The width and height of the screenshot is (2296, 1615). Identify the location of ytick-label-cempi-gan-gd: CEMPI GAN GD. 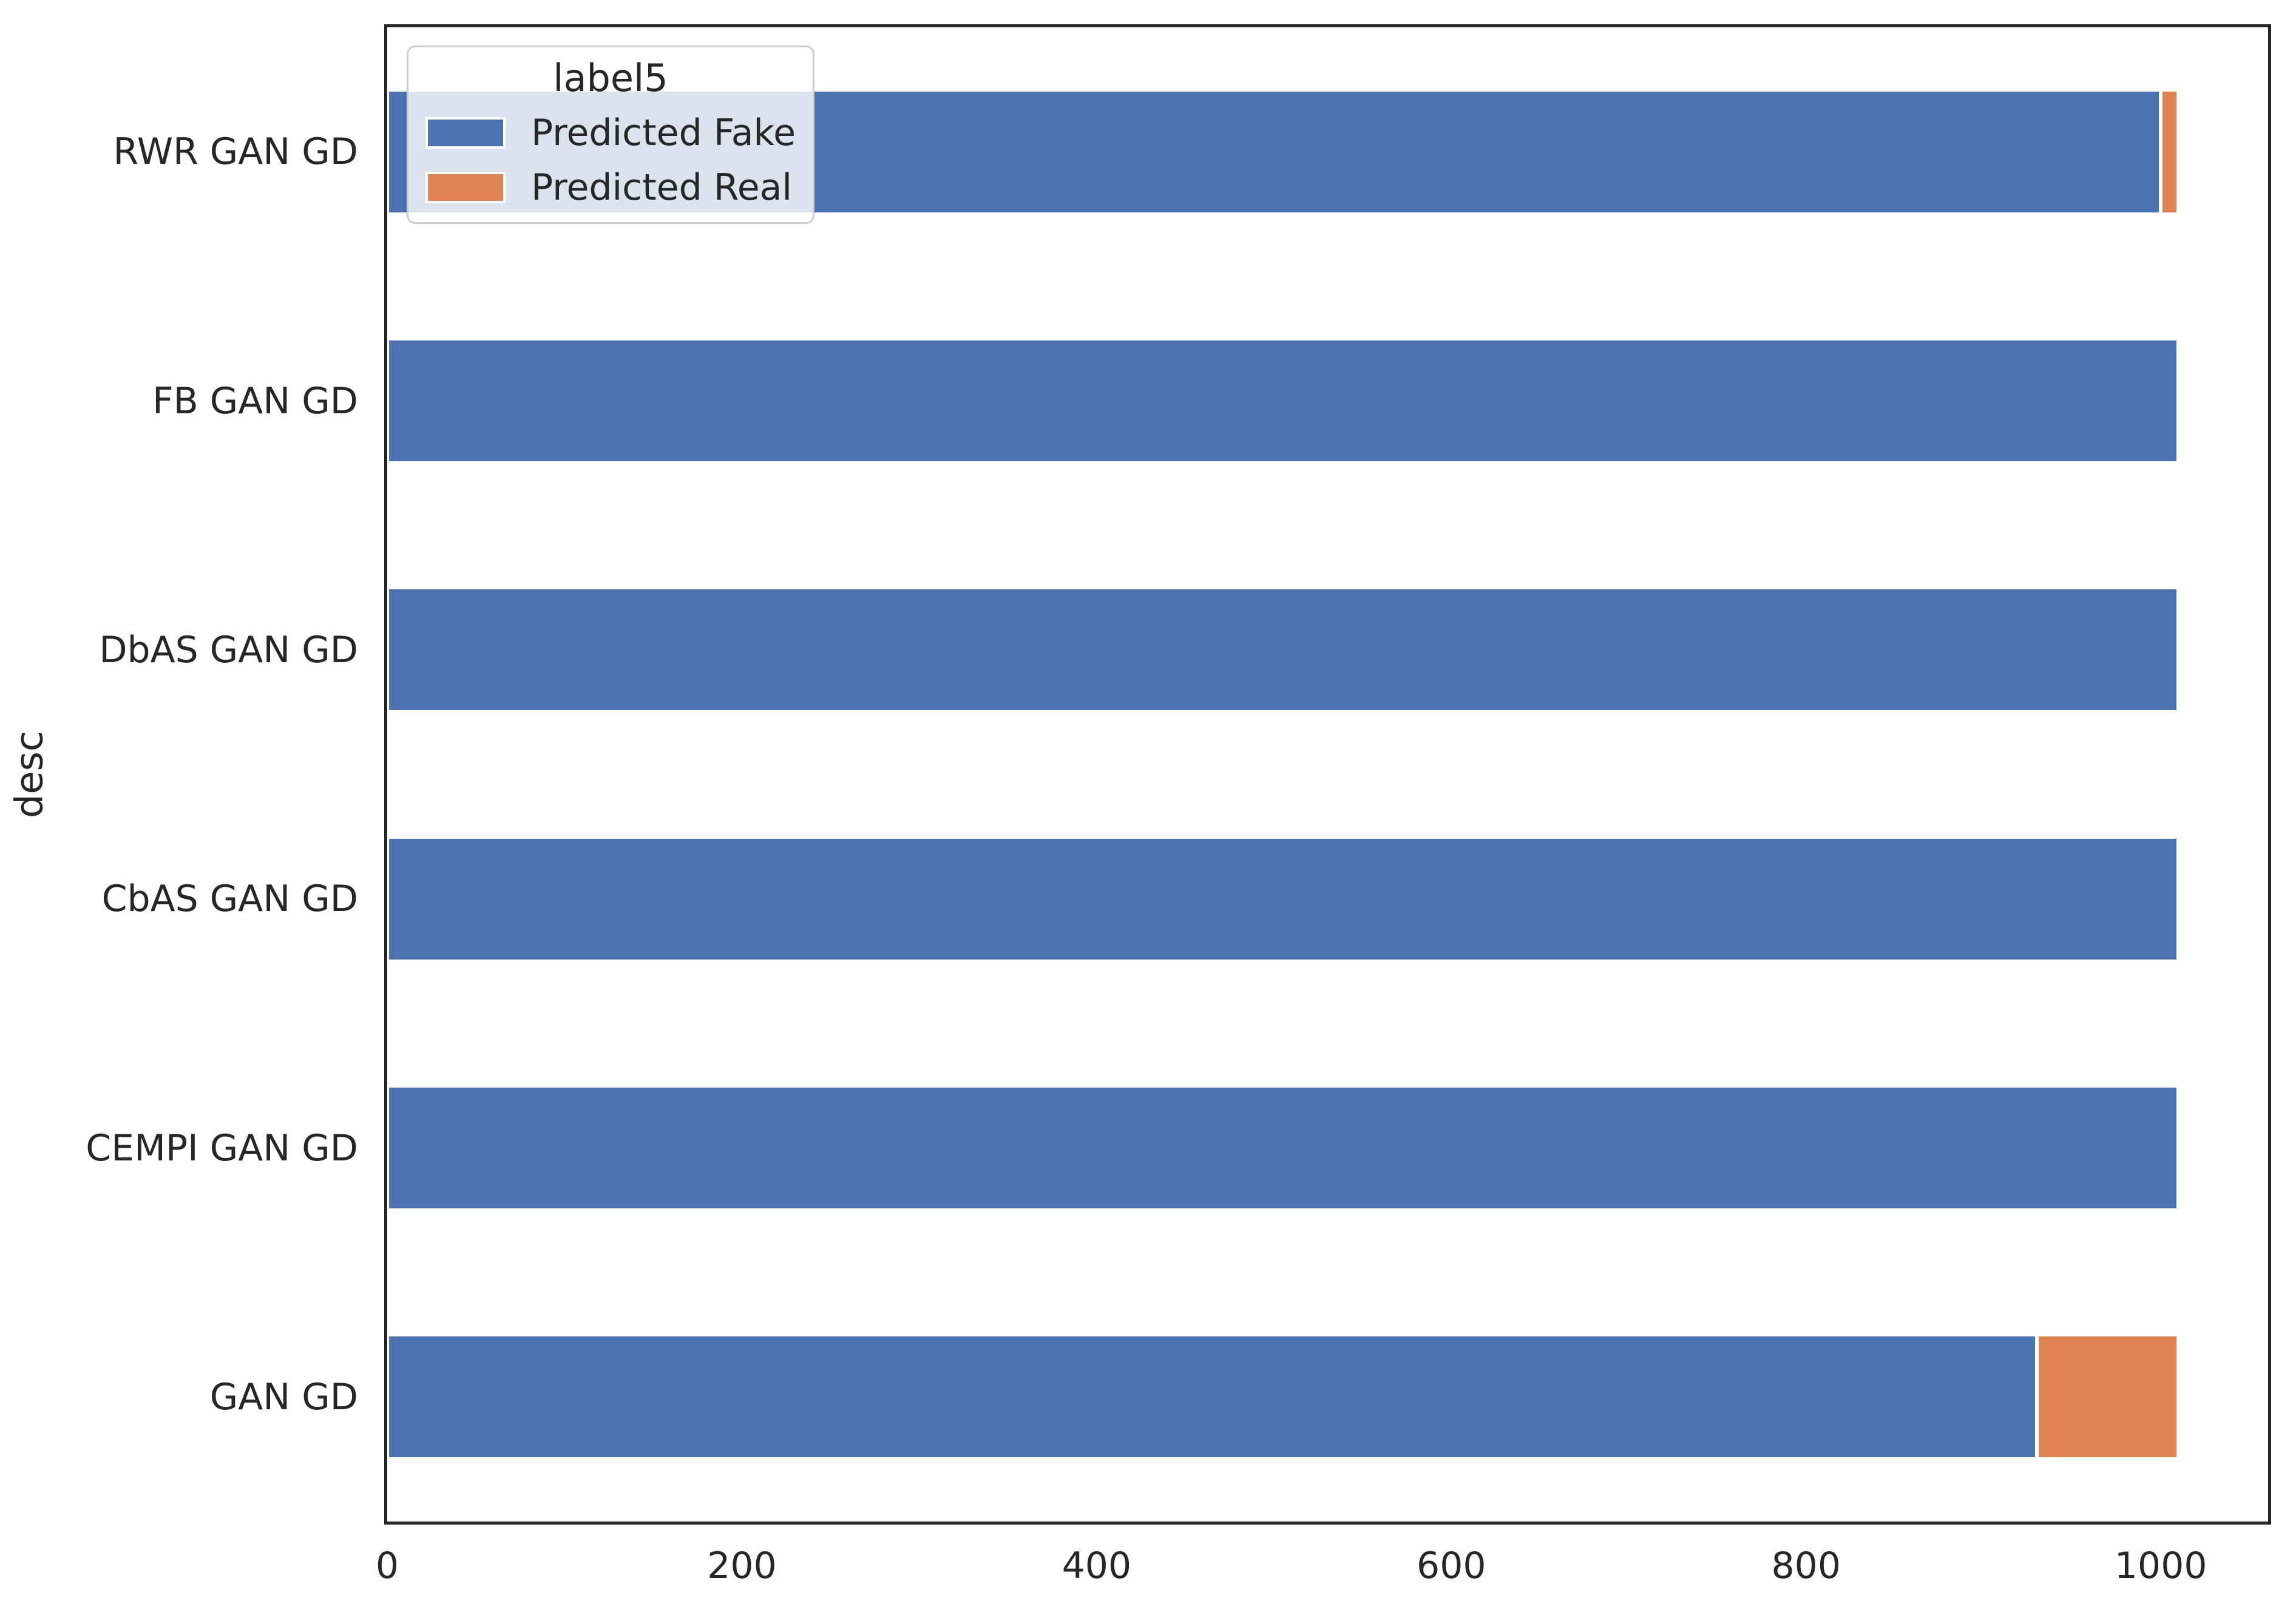
(222, 1148).